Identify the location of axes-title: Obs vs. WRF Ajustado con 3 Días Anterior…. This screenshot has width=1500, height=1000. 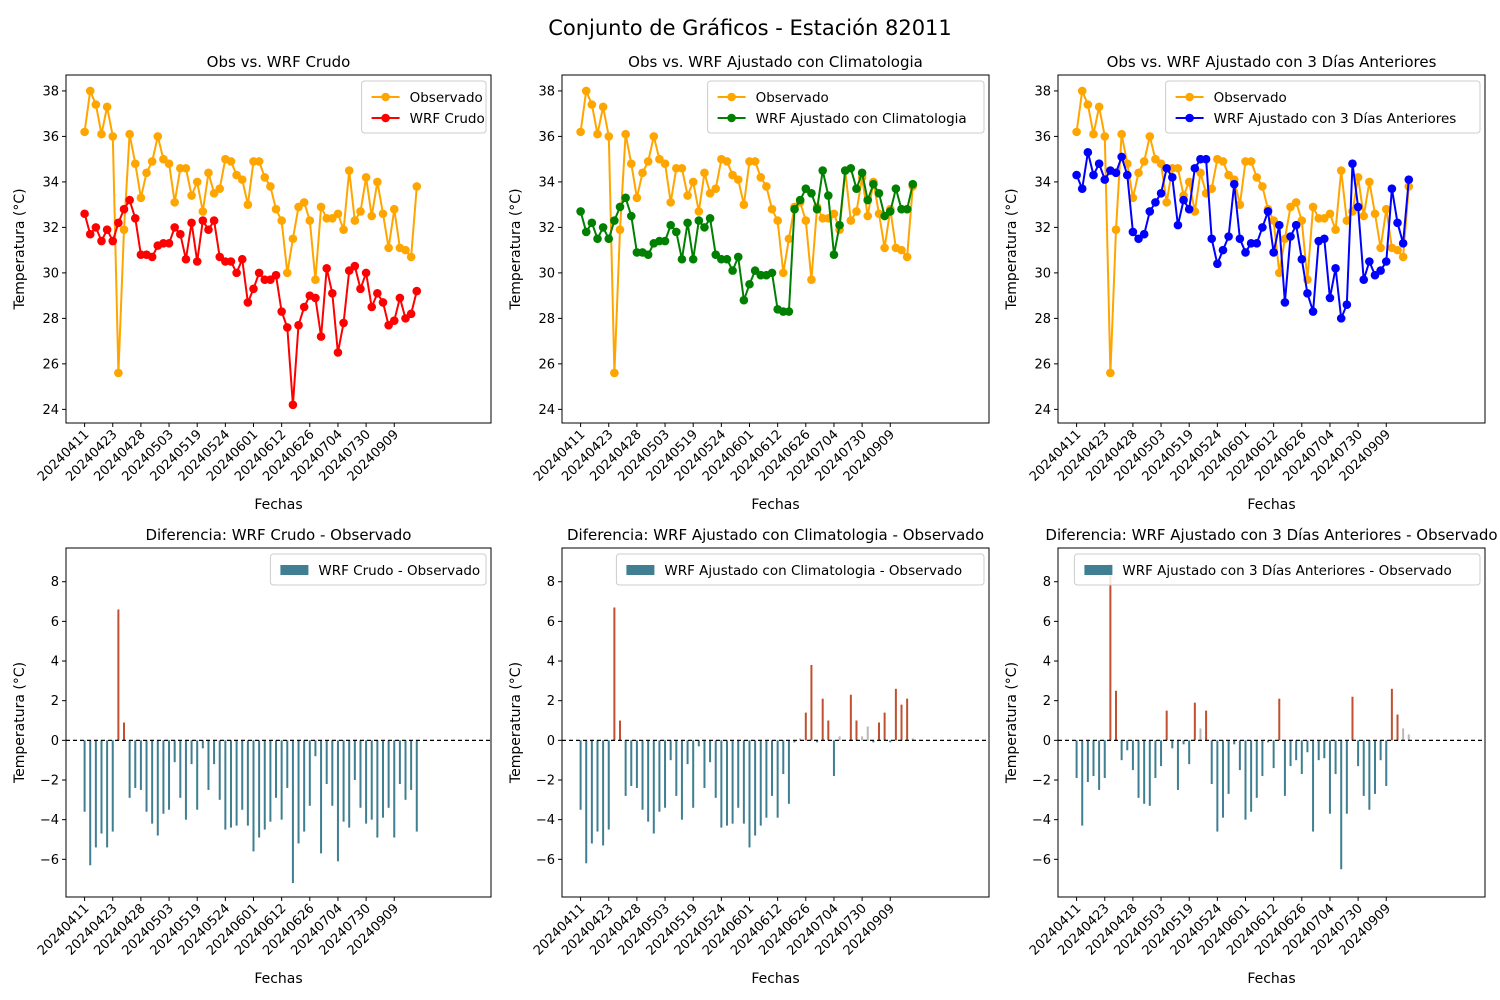
(1272, 62).